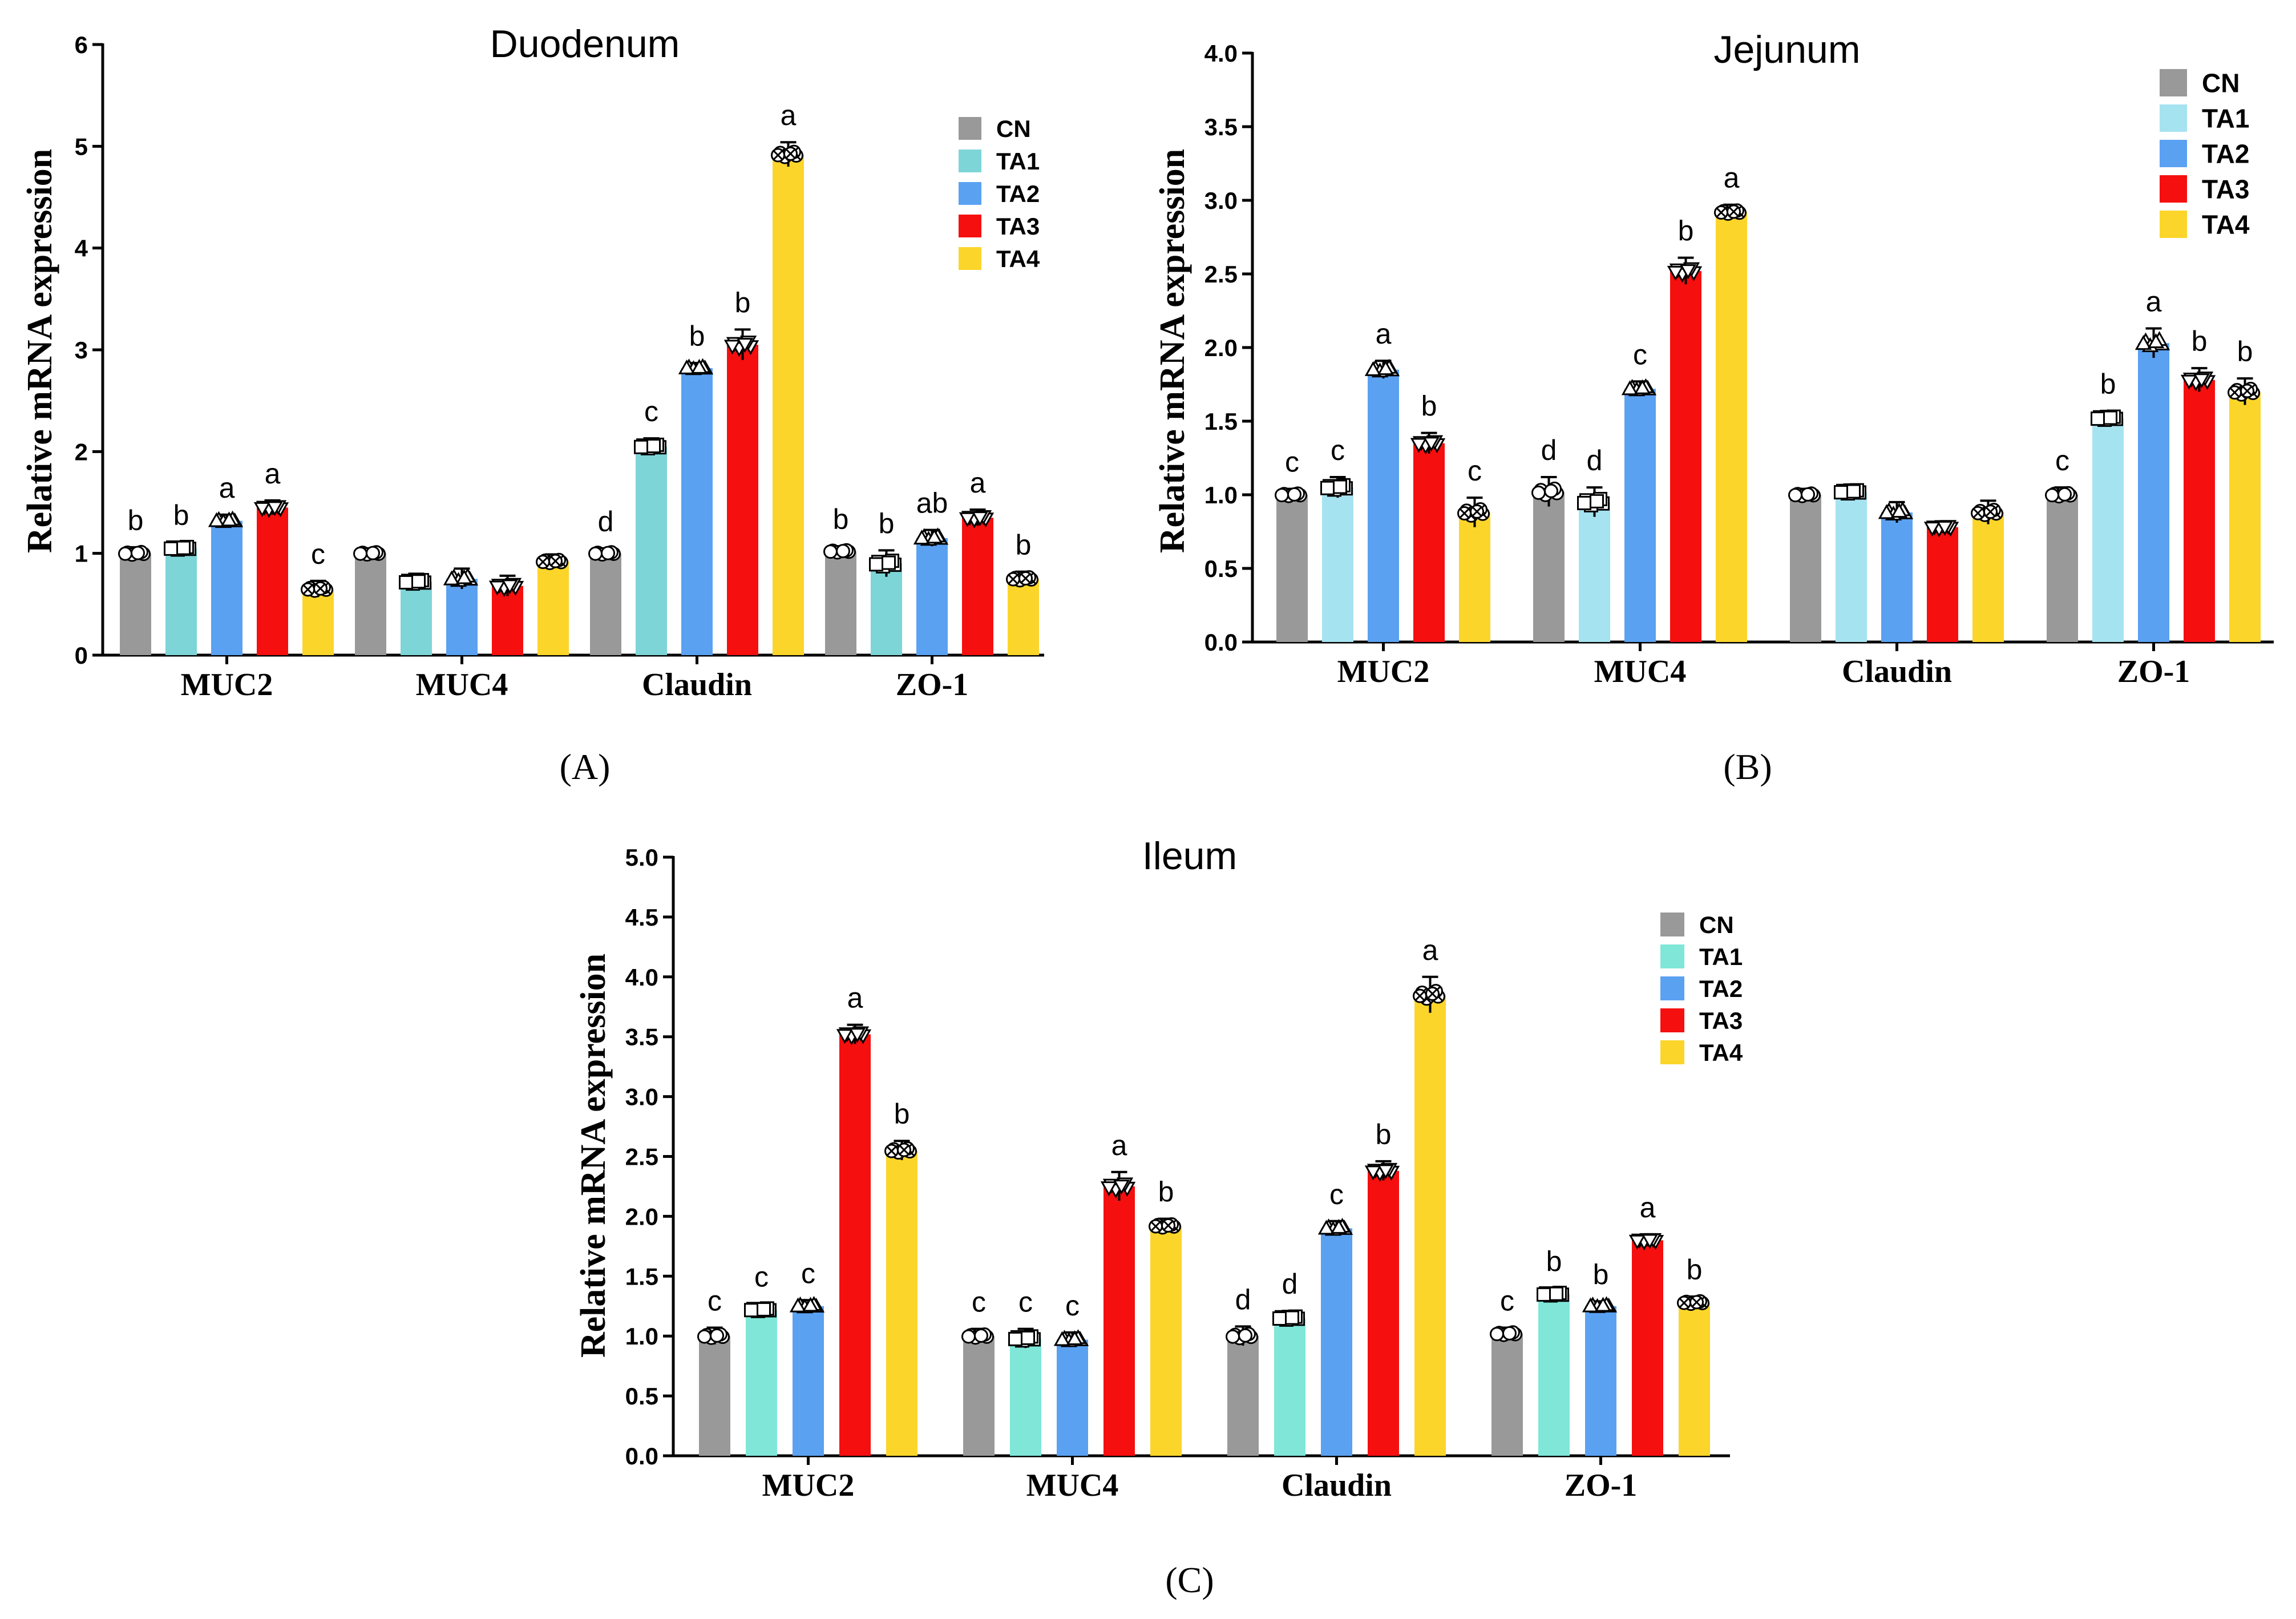 The width and height of the screenshot is (2296, 1619). I want to click on y-tick-label: 1.5, so click(1221, 421).